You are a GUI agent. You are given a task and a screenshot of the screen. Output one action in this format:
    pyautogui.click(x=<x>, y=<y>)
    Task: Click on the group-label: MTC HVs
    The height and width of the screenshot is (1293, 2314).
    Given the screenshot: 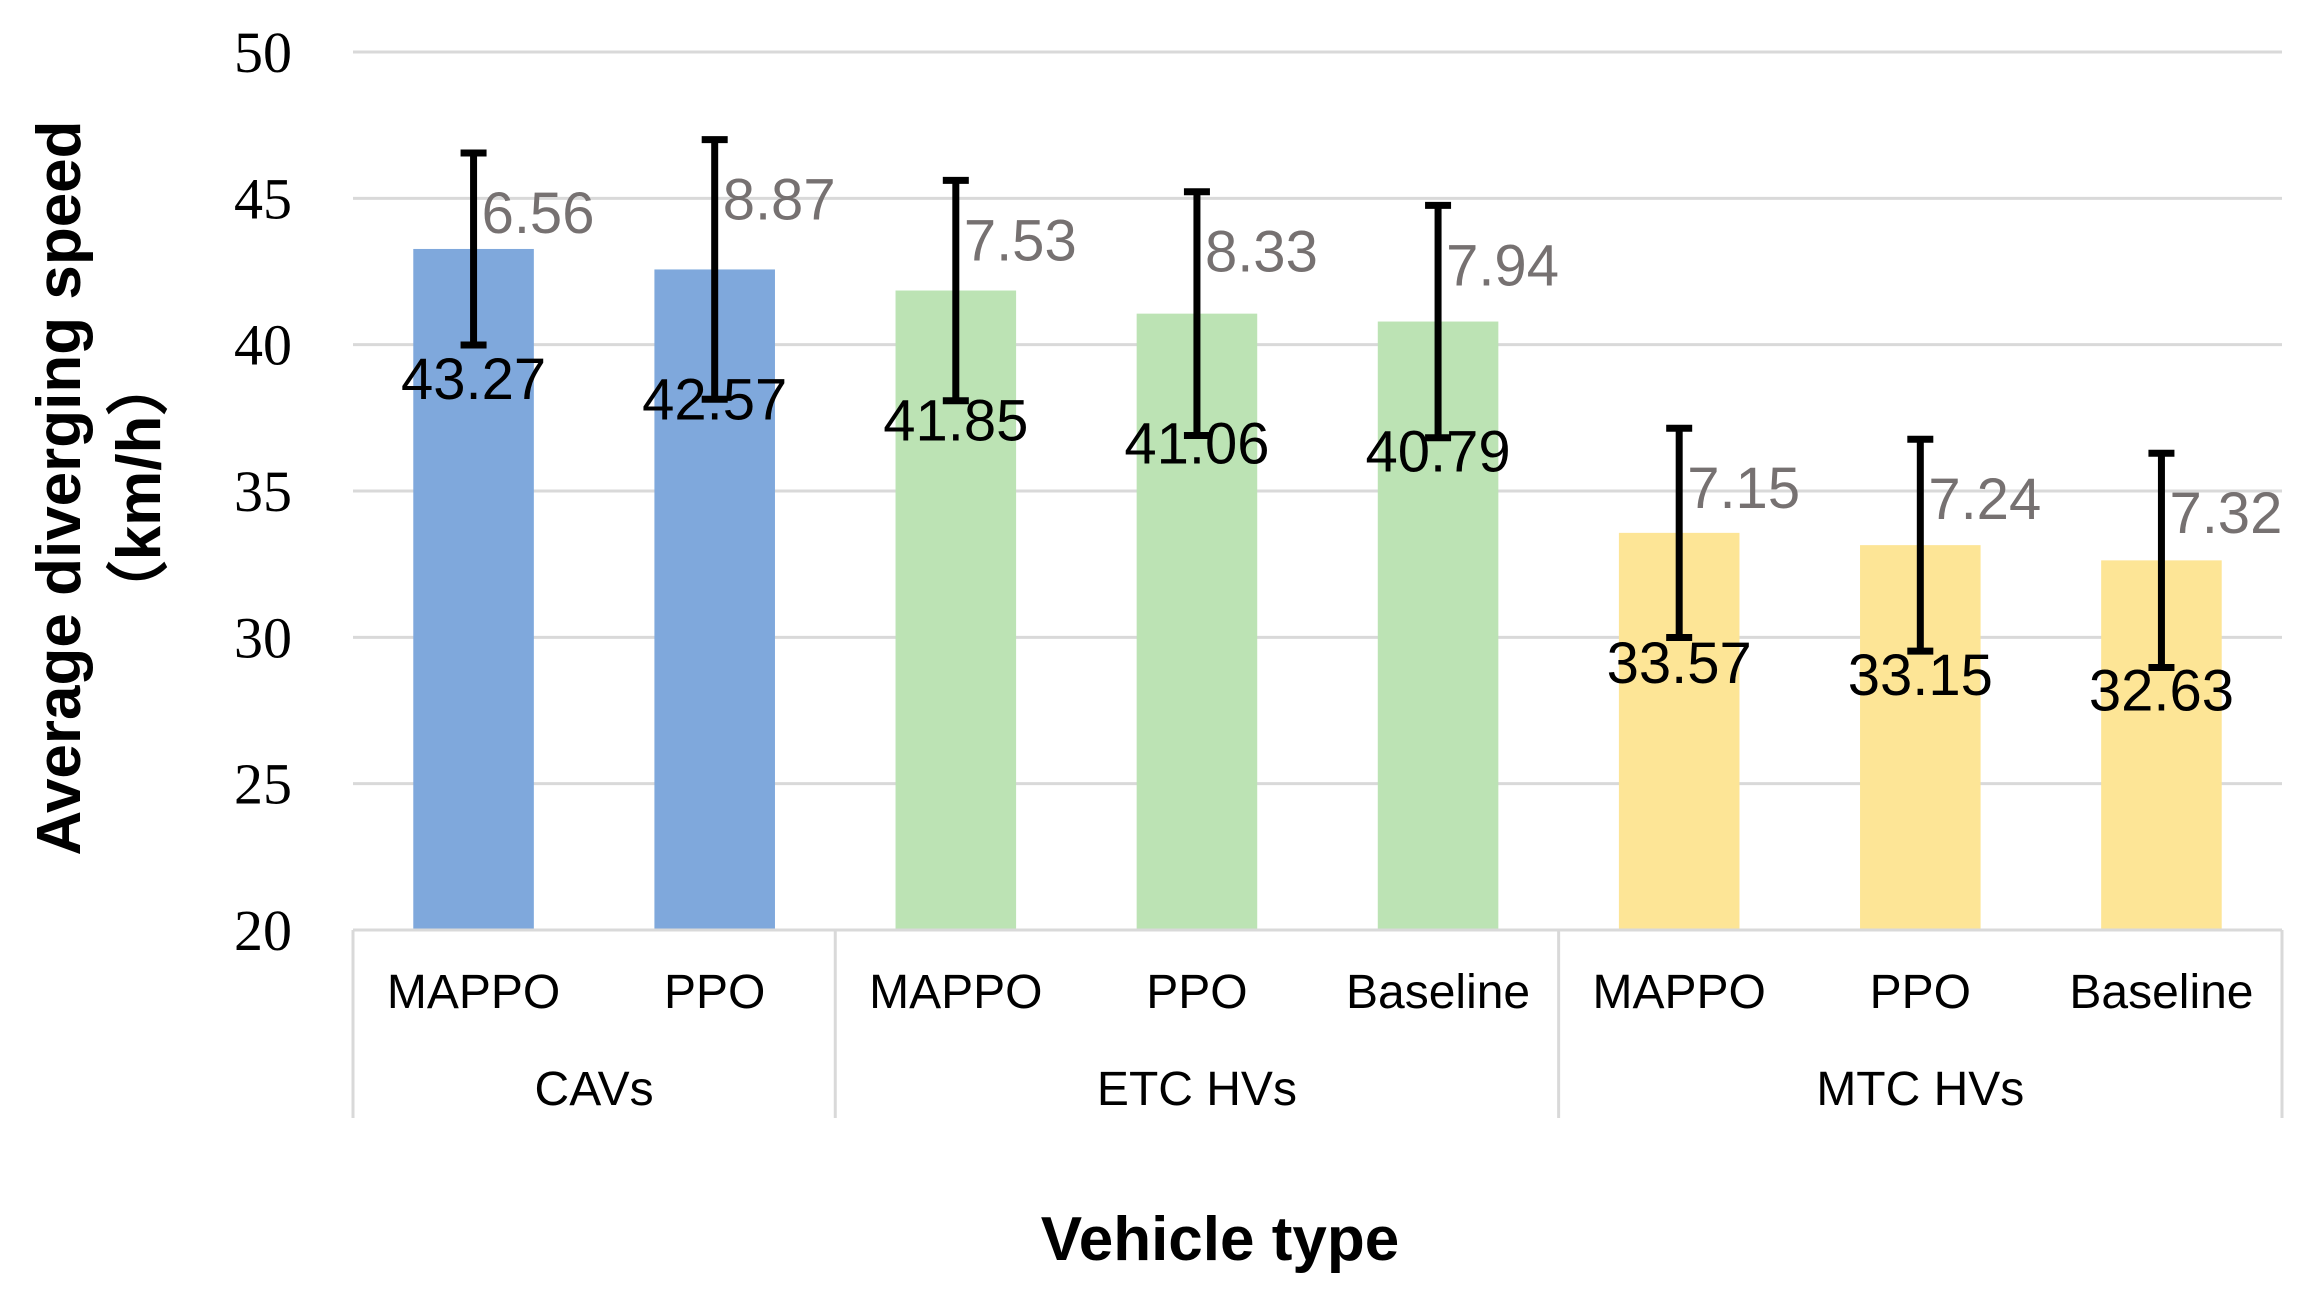 What is the action you would take?
    pyautogui.click(x=1920, y=1089)
    